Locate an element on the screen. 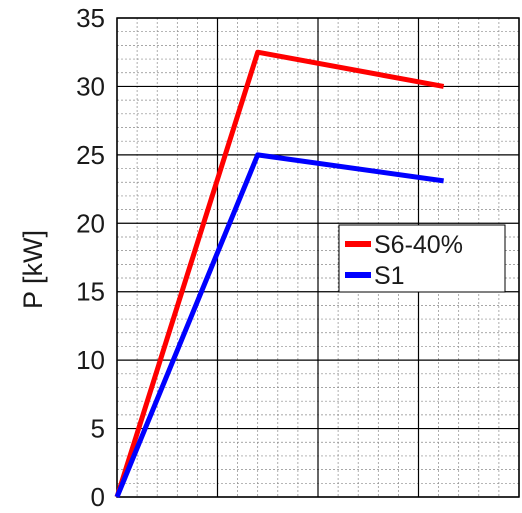 The width and height of the screenshot is (522, 513). y-tick-label: 35 is located at coordinates (90, 18).